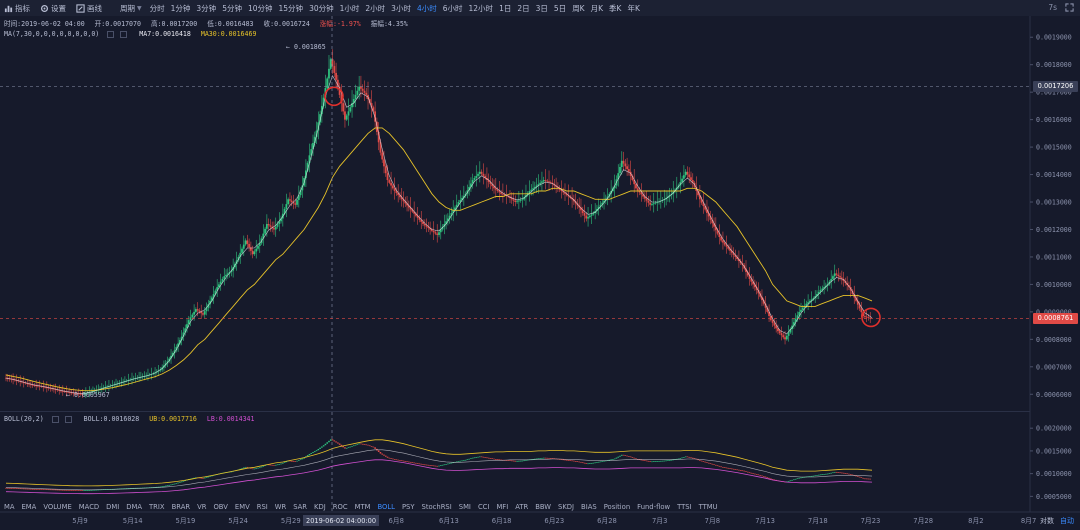 The height and width of the screenshot is (530, 1080). What do you see at coordinates (481, 8) in the screenshot?
I see `period-12: 12小时` at bounding box center [481, 8].